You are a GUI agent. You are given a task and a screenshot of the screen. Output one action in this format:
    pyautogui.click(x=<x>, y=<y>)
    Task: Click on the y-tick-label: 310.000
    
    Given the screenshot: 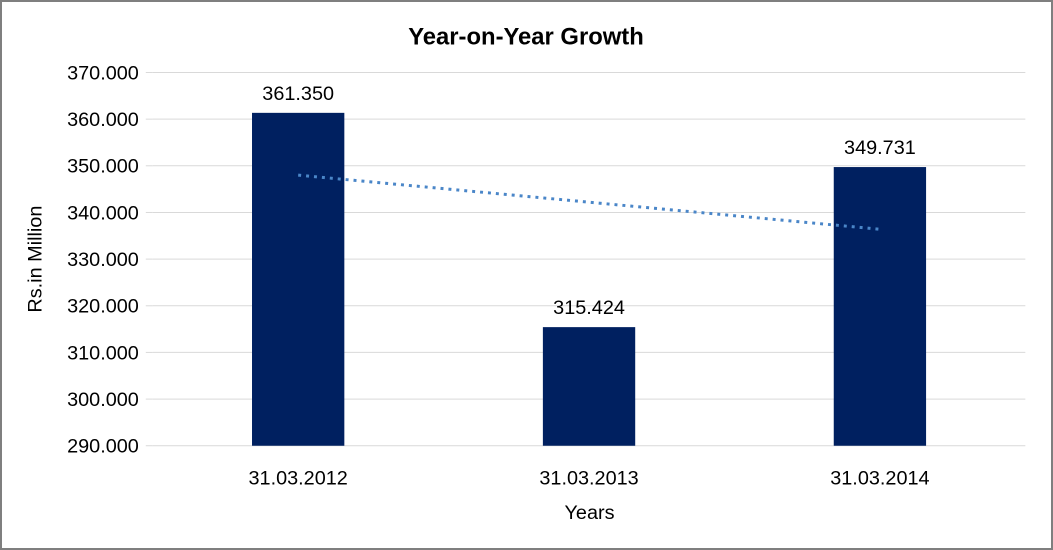 What is the action you would take?
    pyautogui.click(x=103, y=353)
    